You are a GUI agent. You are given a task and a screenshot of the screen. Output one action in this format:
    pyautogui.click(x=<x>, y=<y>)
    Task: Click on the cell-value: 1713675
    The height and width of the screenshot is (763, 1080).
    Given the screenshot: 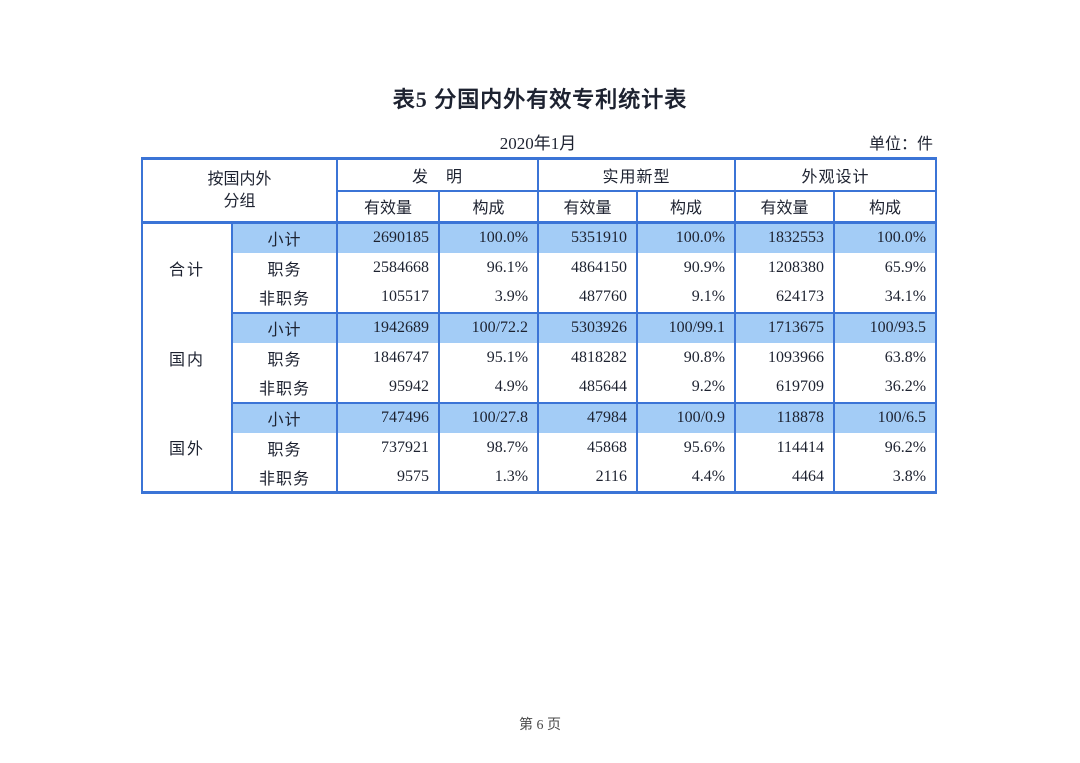 What is the action you would take?
    pyautogui.click(x=784, y=327)
    